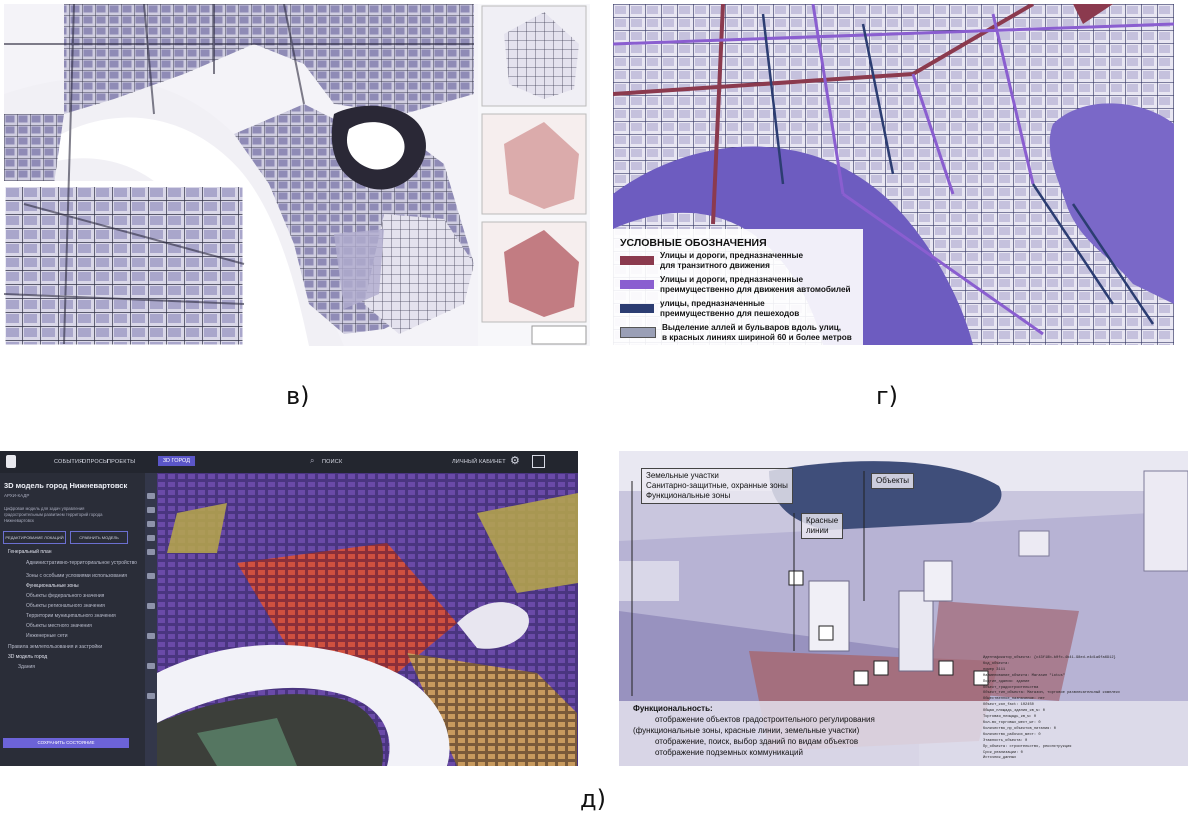 Image resolution: width=1188 pixels, height=823 pixels. What do you see at coordinates (730, 313) in the screenshot?
I see `legend-label: преимущественно для пешеходов` at bounding box center [730, 313].